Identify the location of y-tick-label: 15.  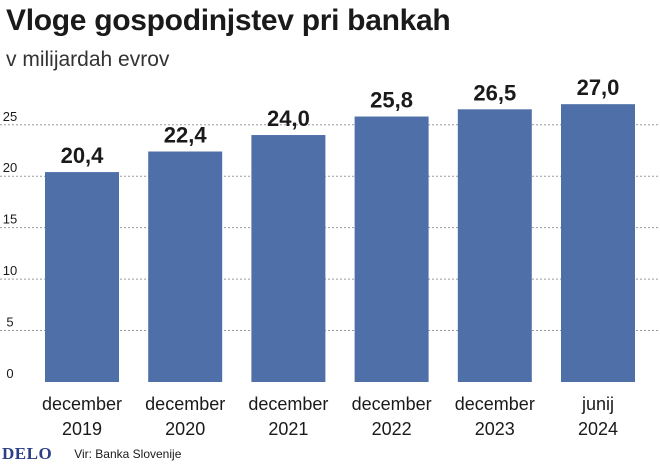
(10, 219).